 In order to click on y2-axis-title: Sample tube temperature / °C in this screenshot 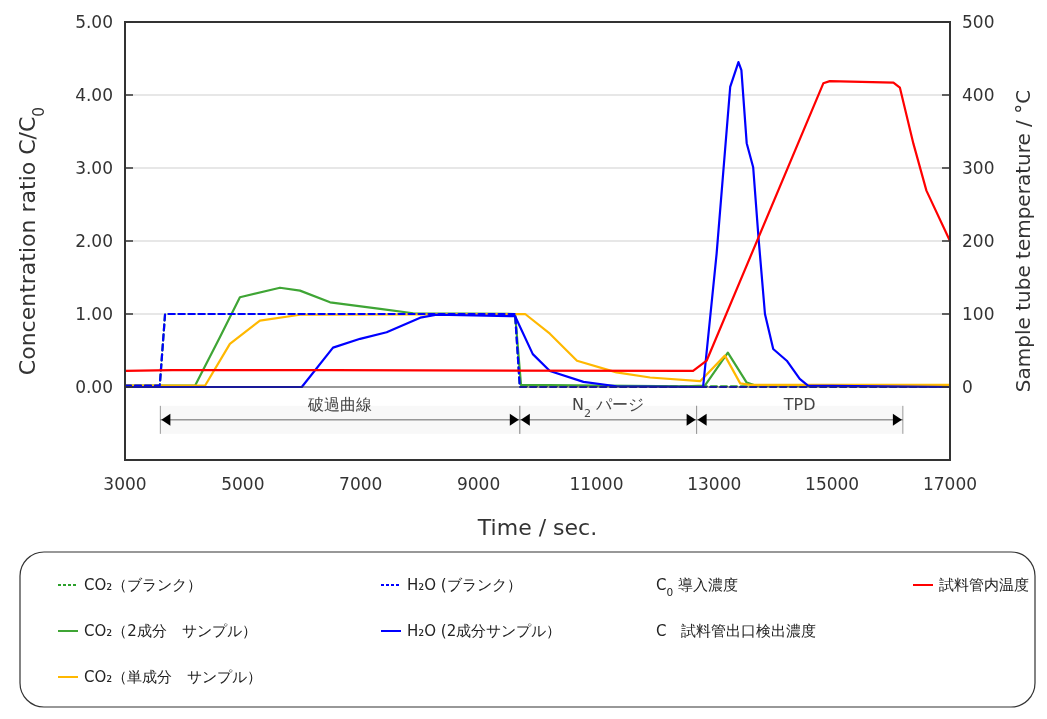, I will do `click(1023, 241)`.